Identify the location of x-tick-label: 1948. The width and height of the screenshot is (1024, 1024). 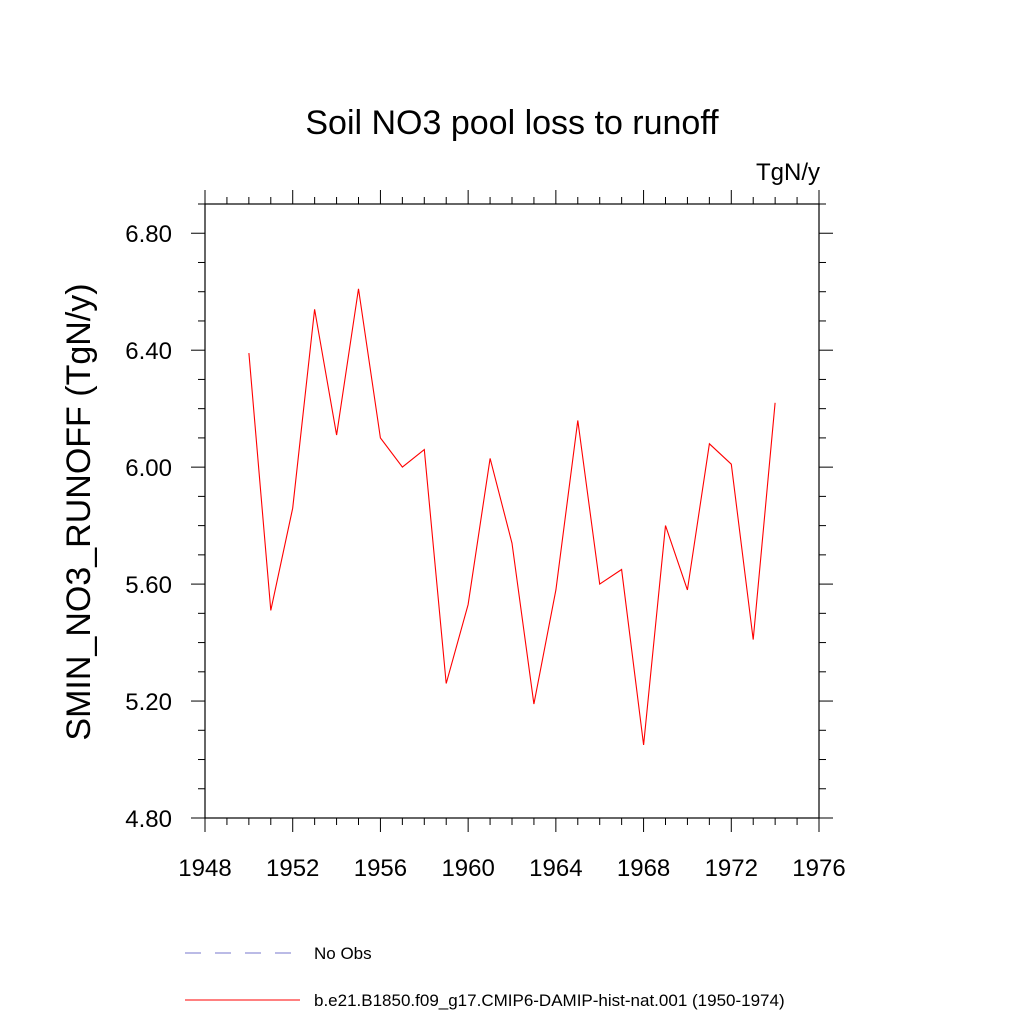
(204, 868).